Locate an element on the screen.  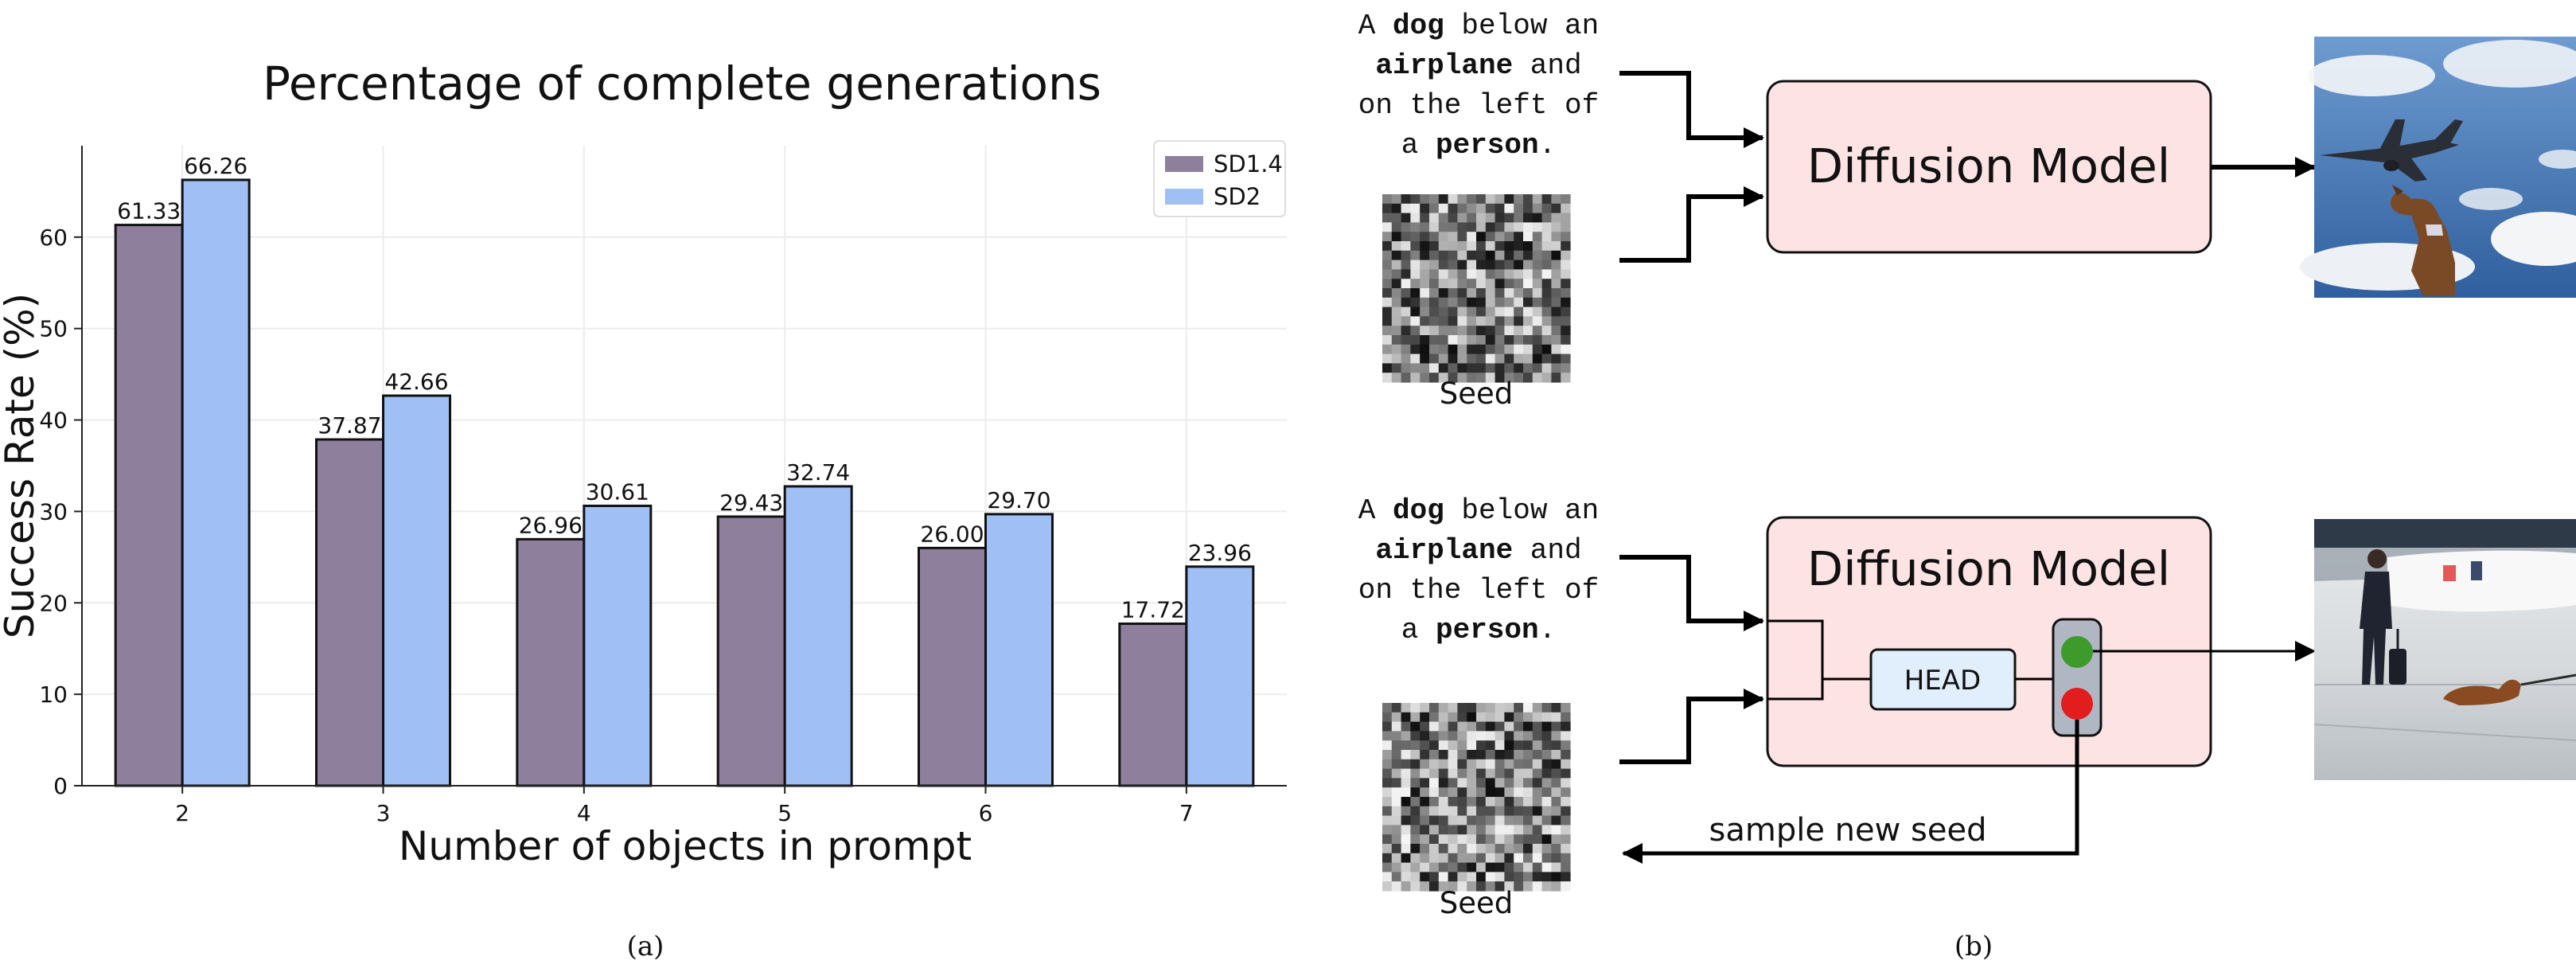
y-tick-label: 50 is located at coordinates (53, 329).